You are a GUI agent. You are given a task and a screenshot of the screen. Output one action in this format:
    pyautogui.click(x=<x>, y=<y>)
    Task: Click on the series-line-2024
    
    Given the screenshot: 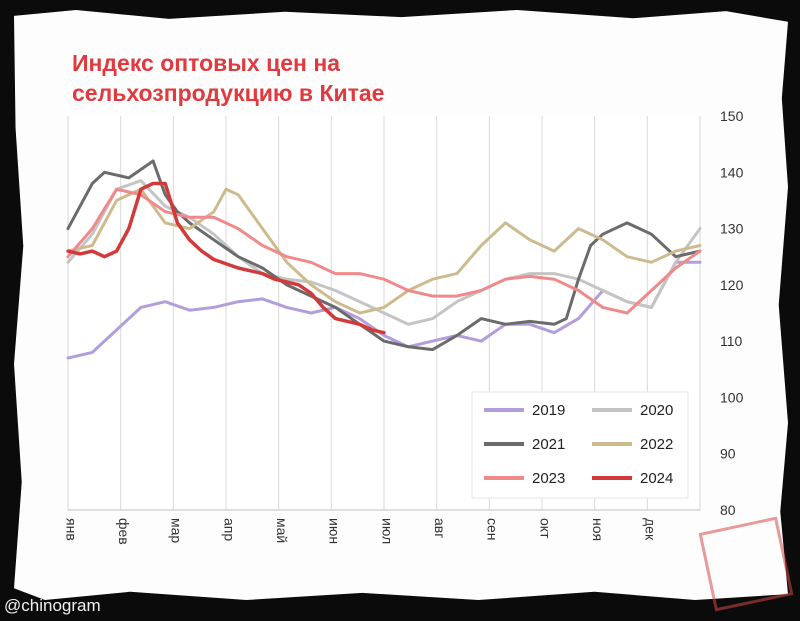 What is the action you would take?
    pyautogui.click(x=226, y=258)
    